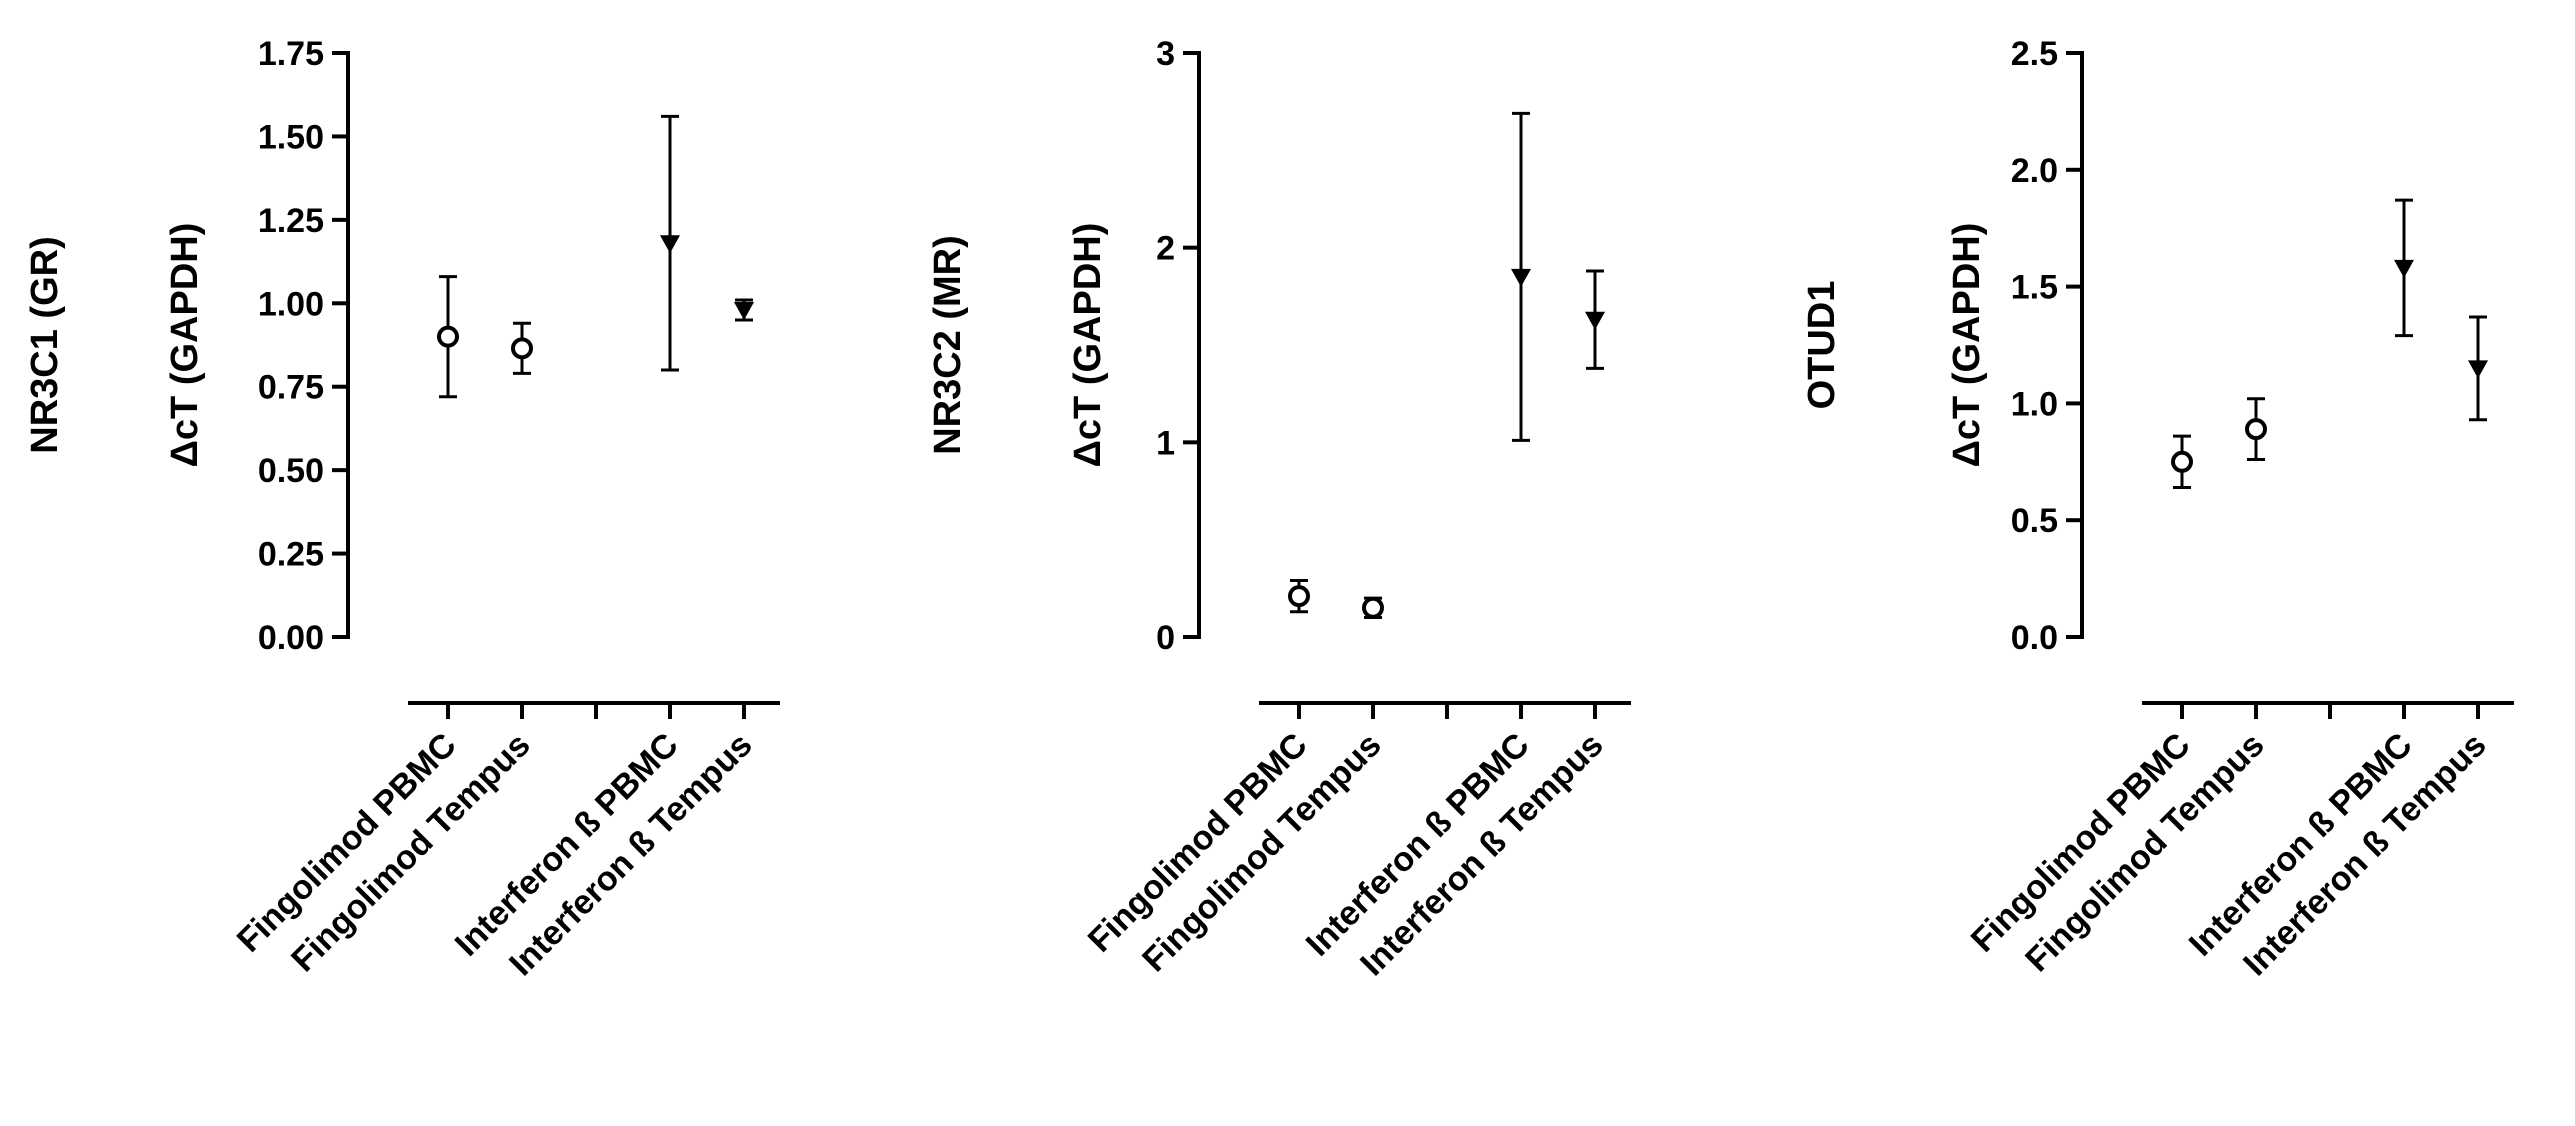 The image size is (2575, 1126). Describe the element at coordinates (1165, 638) in the screenshot. I see `y-tick-label: 0` at that location.